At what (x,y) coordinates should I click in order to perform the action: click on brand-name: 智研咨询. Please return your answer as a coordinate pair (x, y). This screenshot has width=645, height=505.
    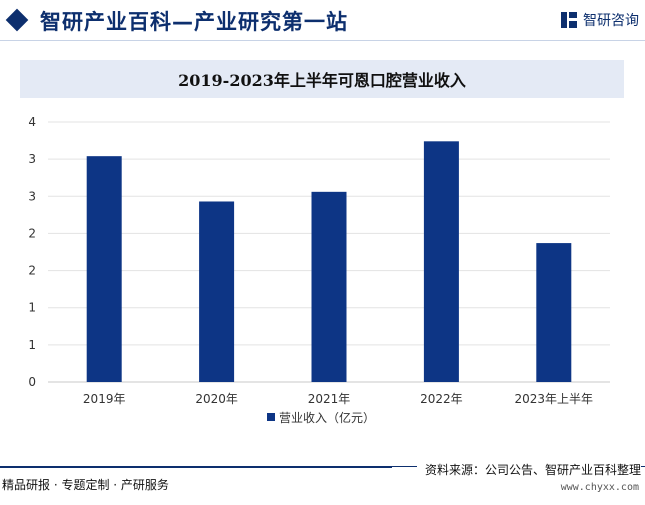
    Looking at the image, I should click on (611, 21).